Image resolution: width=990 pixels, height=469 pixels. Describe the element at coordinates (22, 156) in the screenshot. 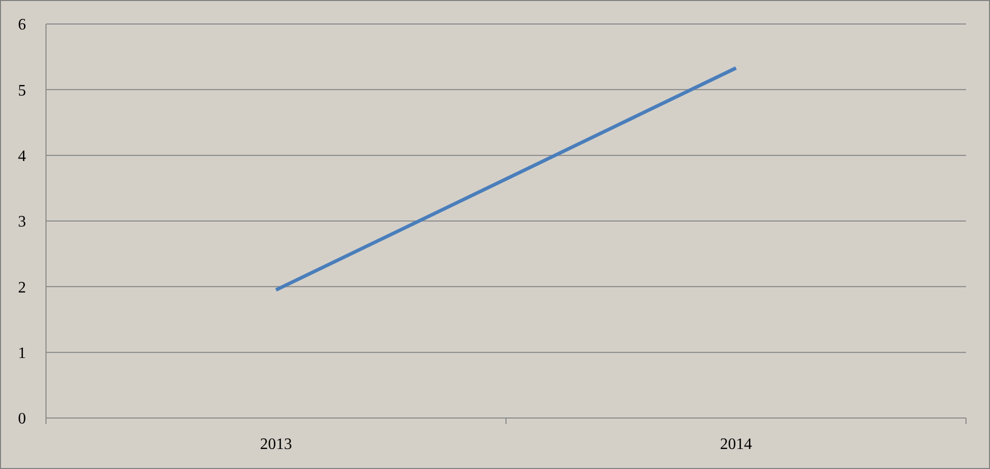

I see `y-tick-label: 4` at that location.